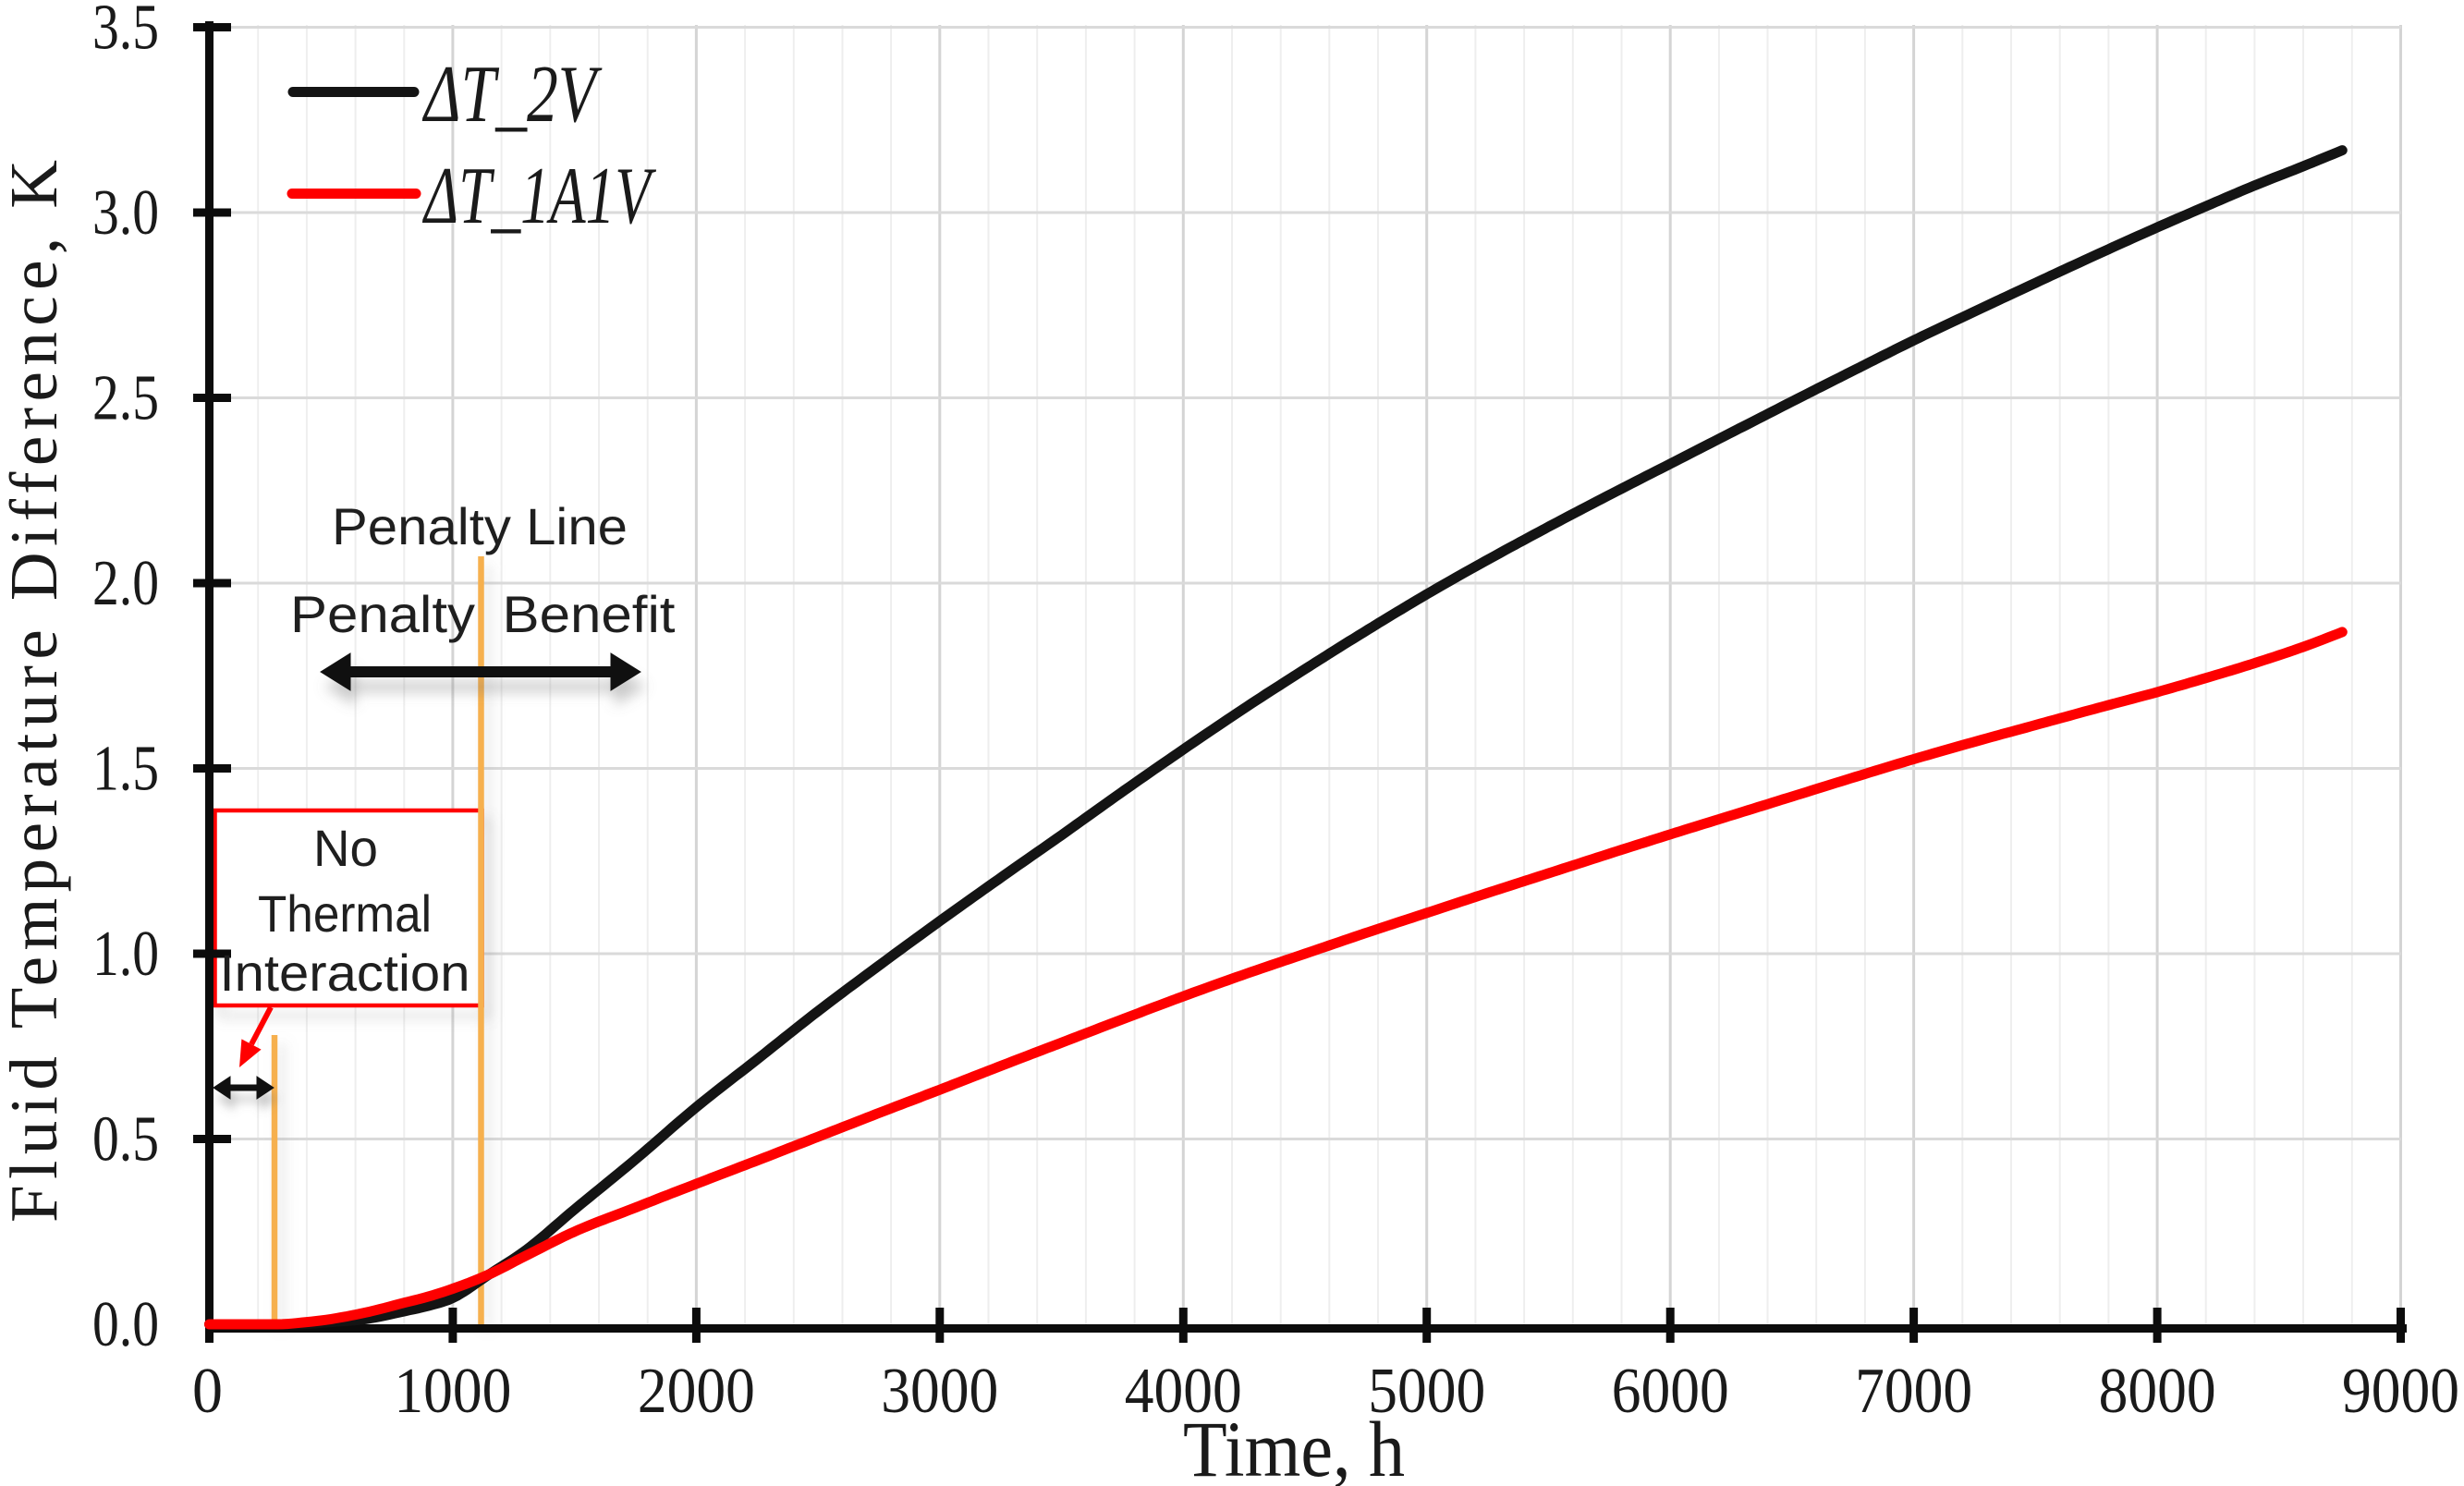  Describe the element at coordinates (125, 1324) in the screenshot. I see `svg-text: 0.0` at that location.